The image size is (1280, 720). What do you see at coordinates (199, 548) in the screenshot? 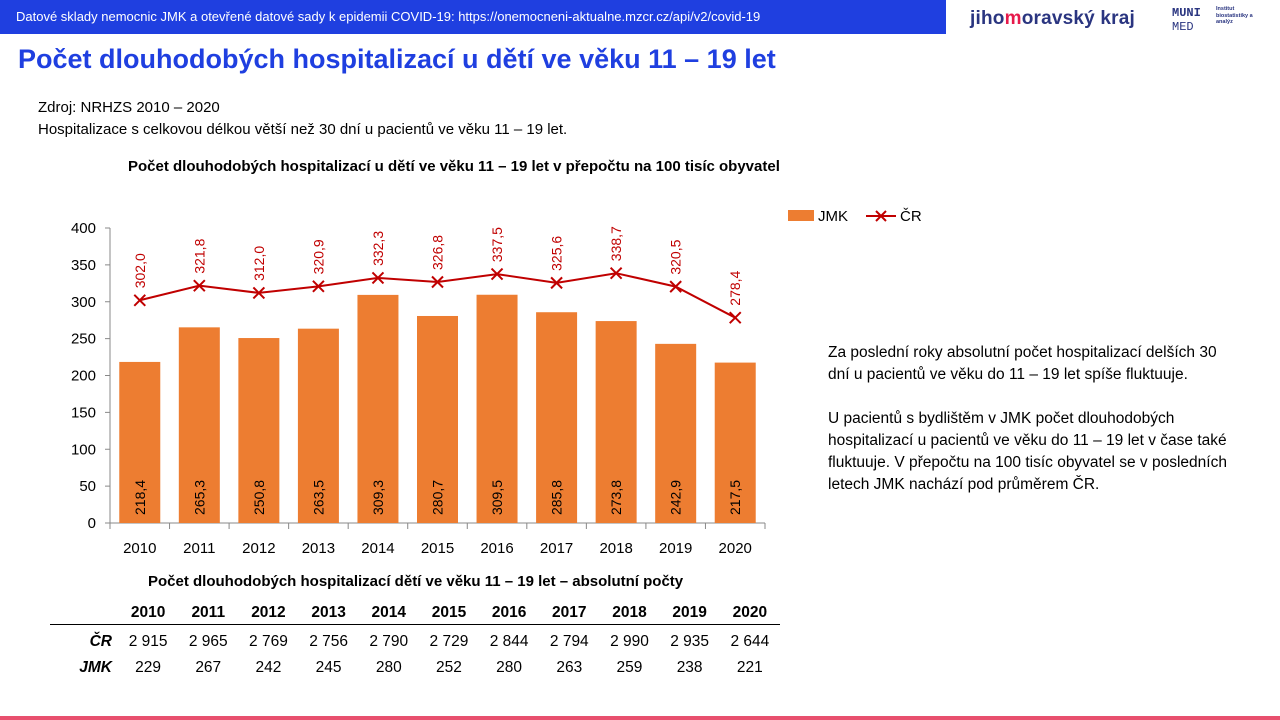
I see `x-tick-label: 2011` at bounding box center [199, 548].